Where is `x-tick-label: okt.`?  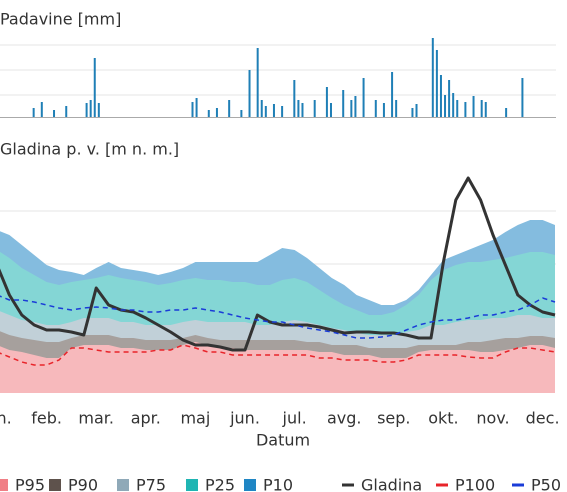
x-tick-label: okt. is located at coordinates (443, 418).